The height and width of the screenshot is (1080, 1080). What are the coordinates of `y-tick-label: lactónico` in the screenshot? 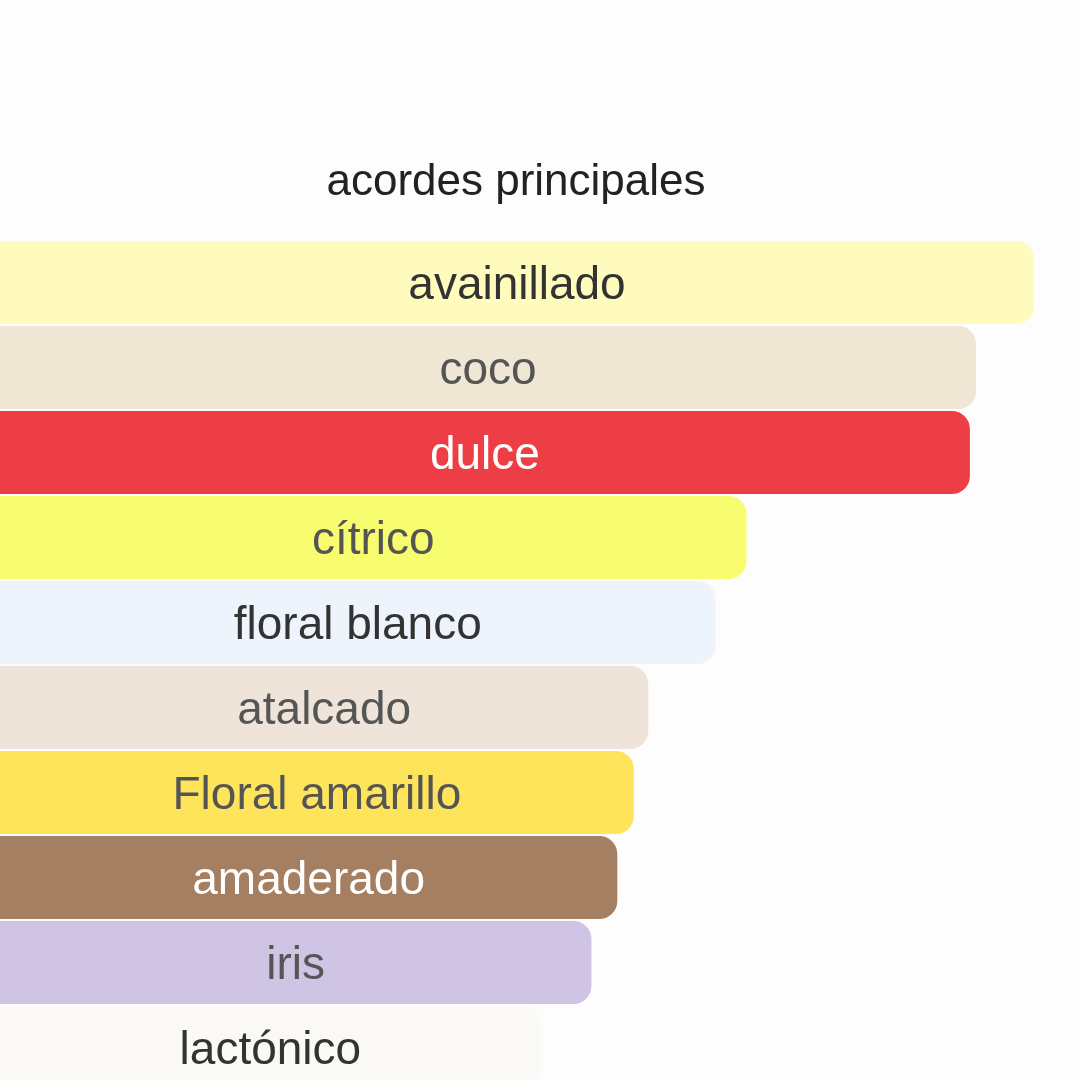 It's located at (270, 1047).